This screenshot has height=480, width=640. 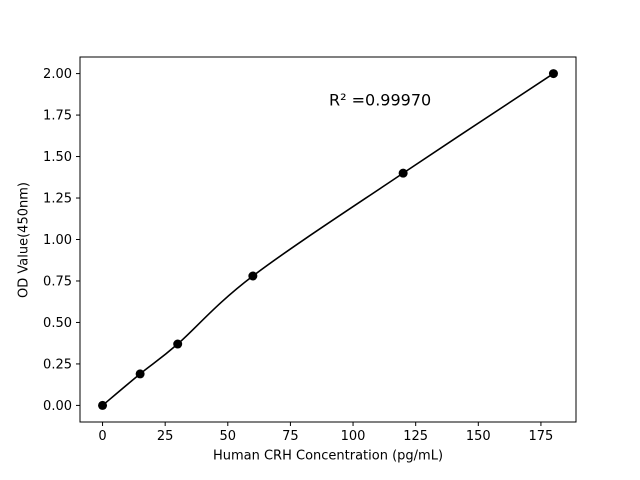 I want to click on r-squared-annotation: R² =0.99970, so click(x=380, y=100).